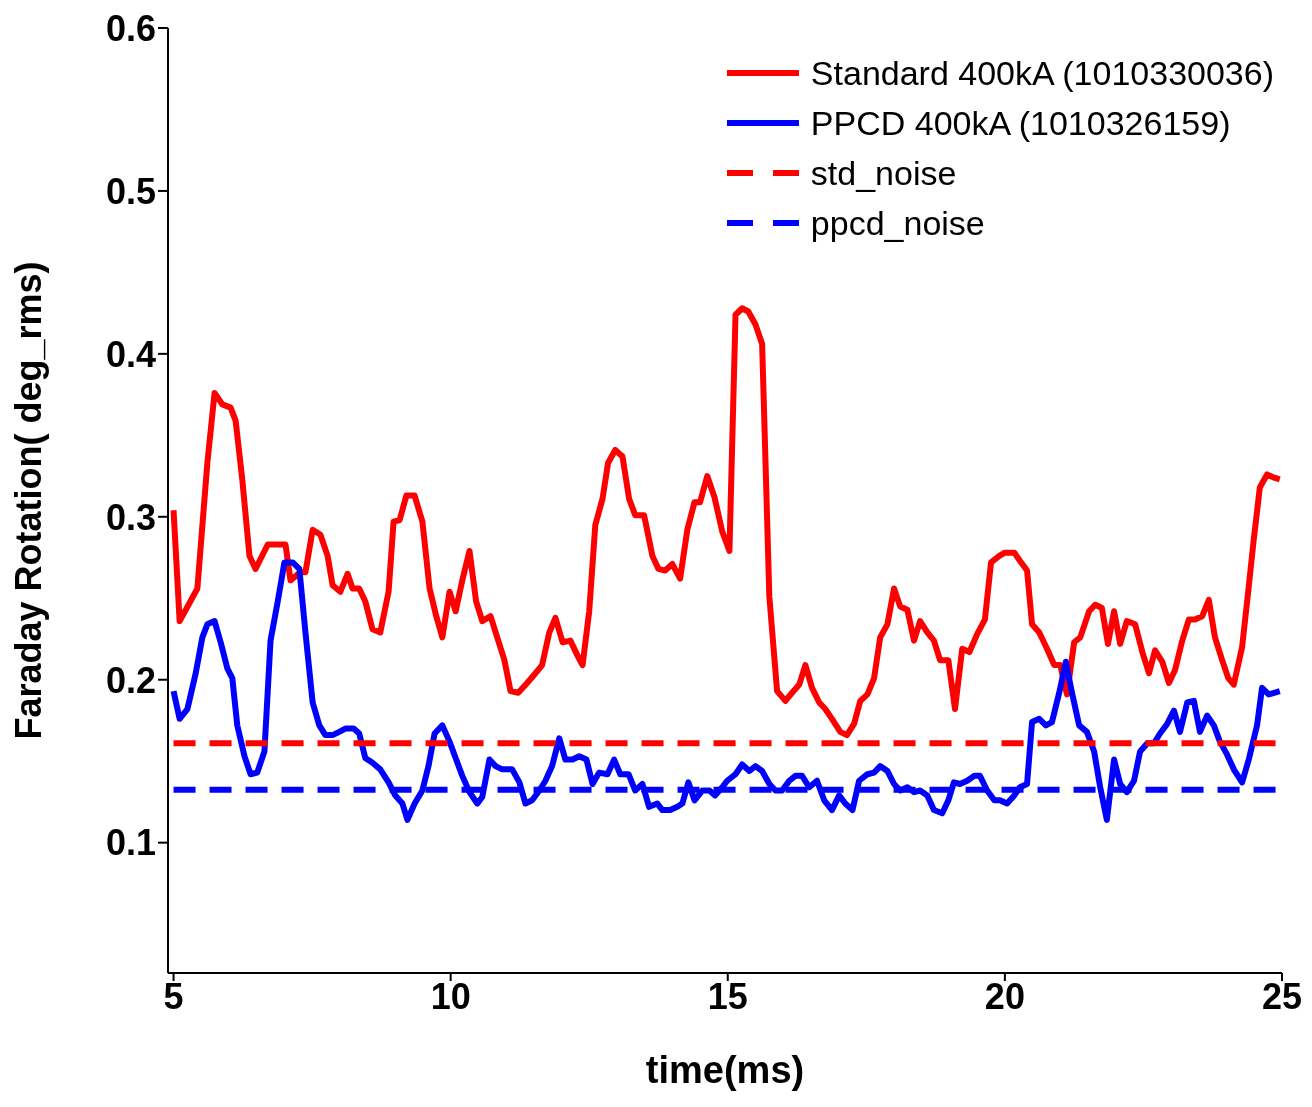 The width and height of the screenshot is (1312, 1107). What do you see at coordinates (897, 223) in the screenshot?
I see `legend-label: ppcd_noise` at bounding box center [897, 223].